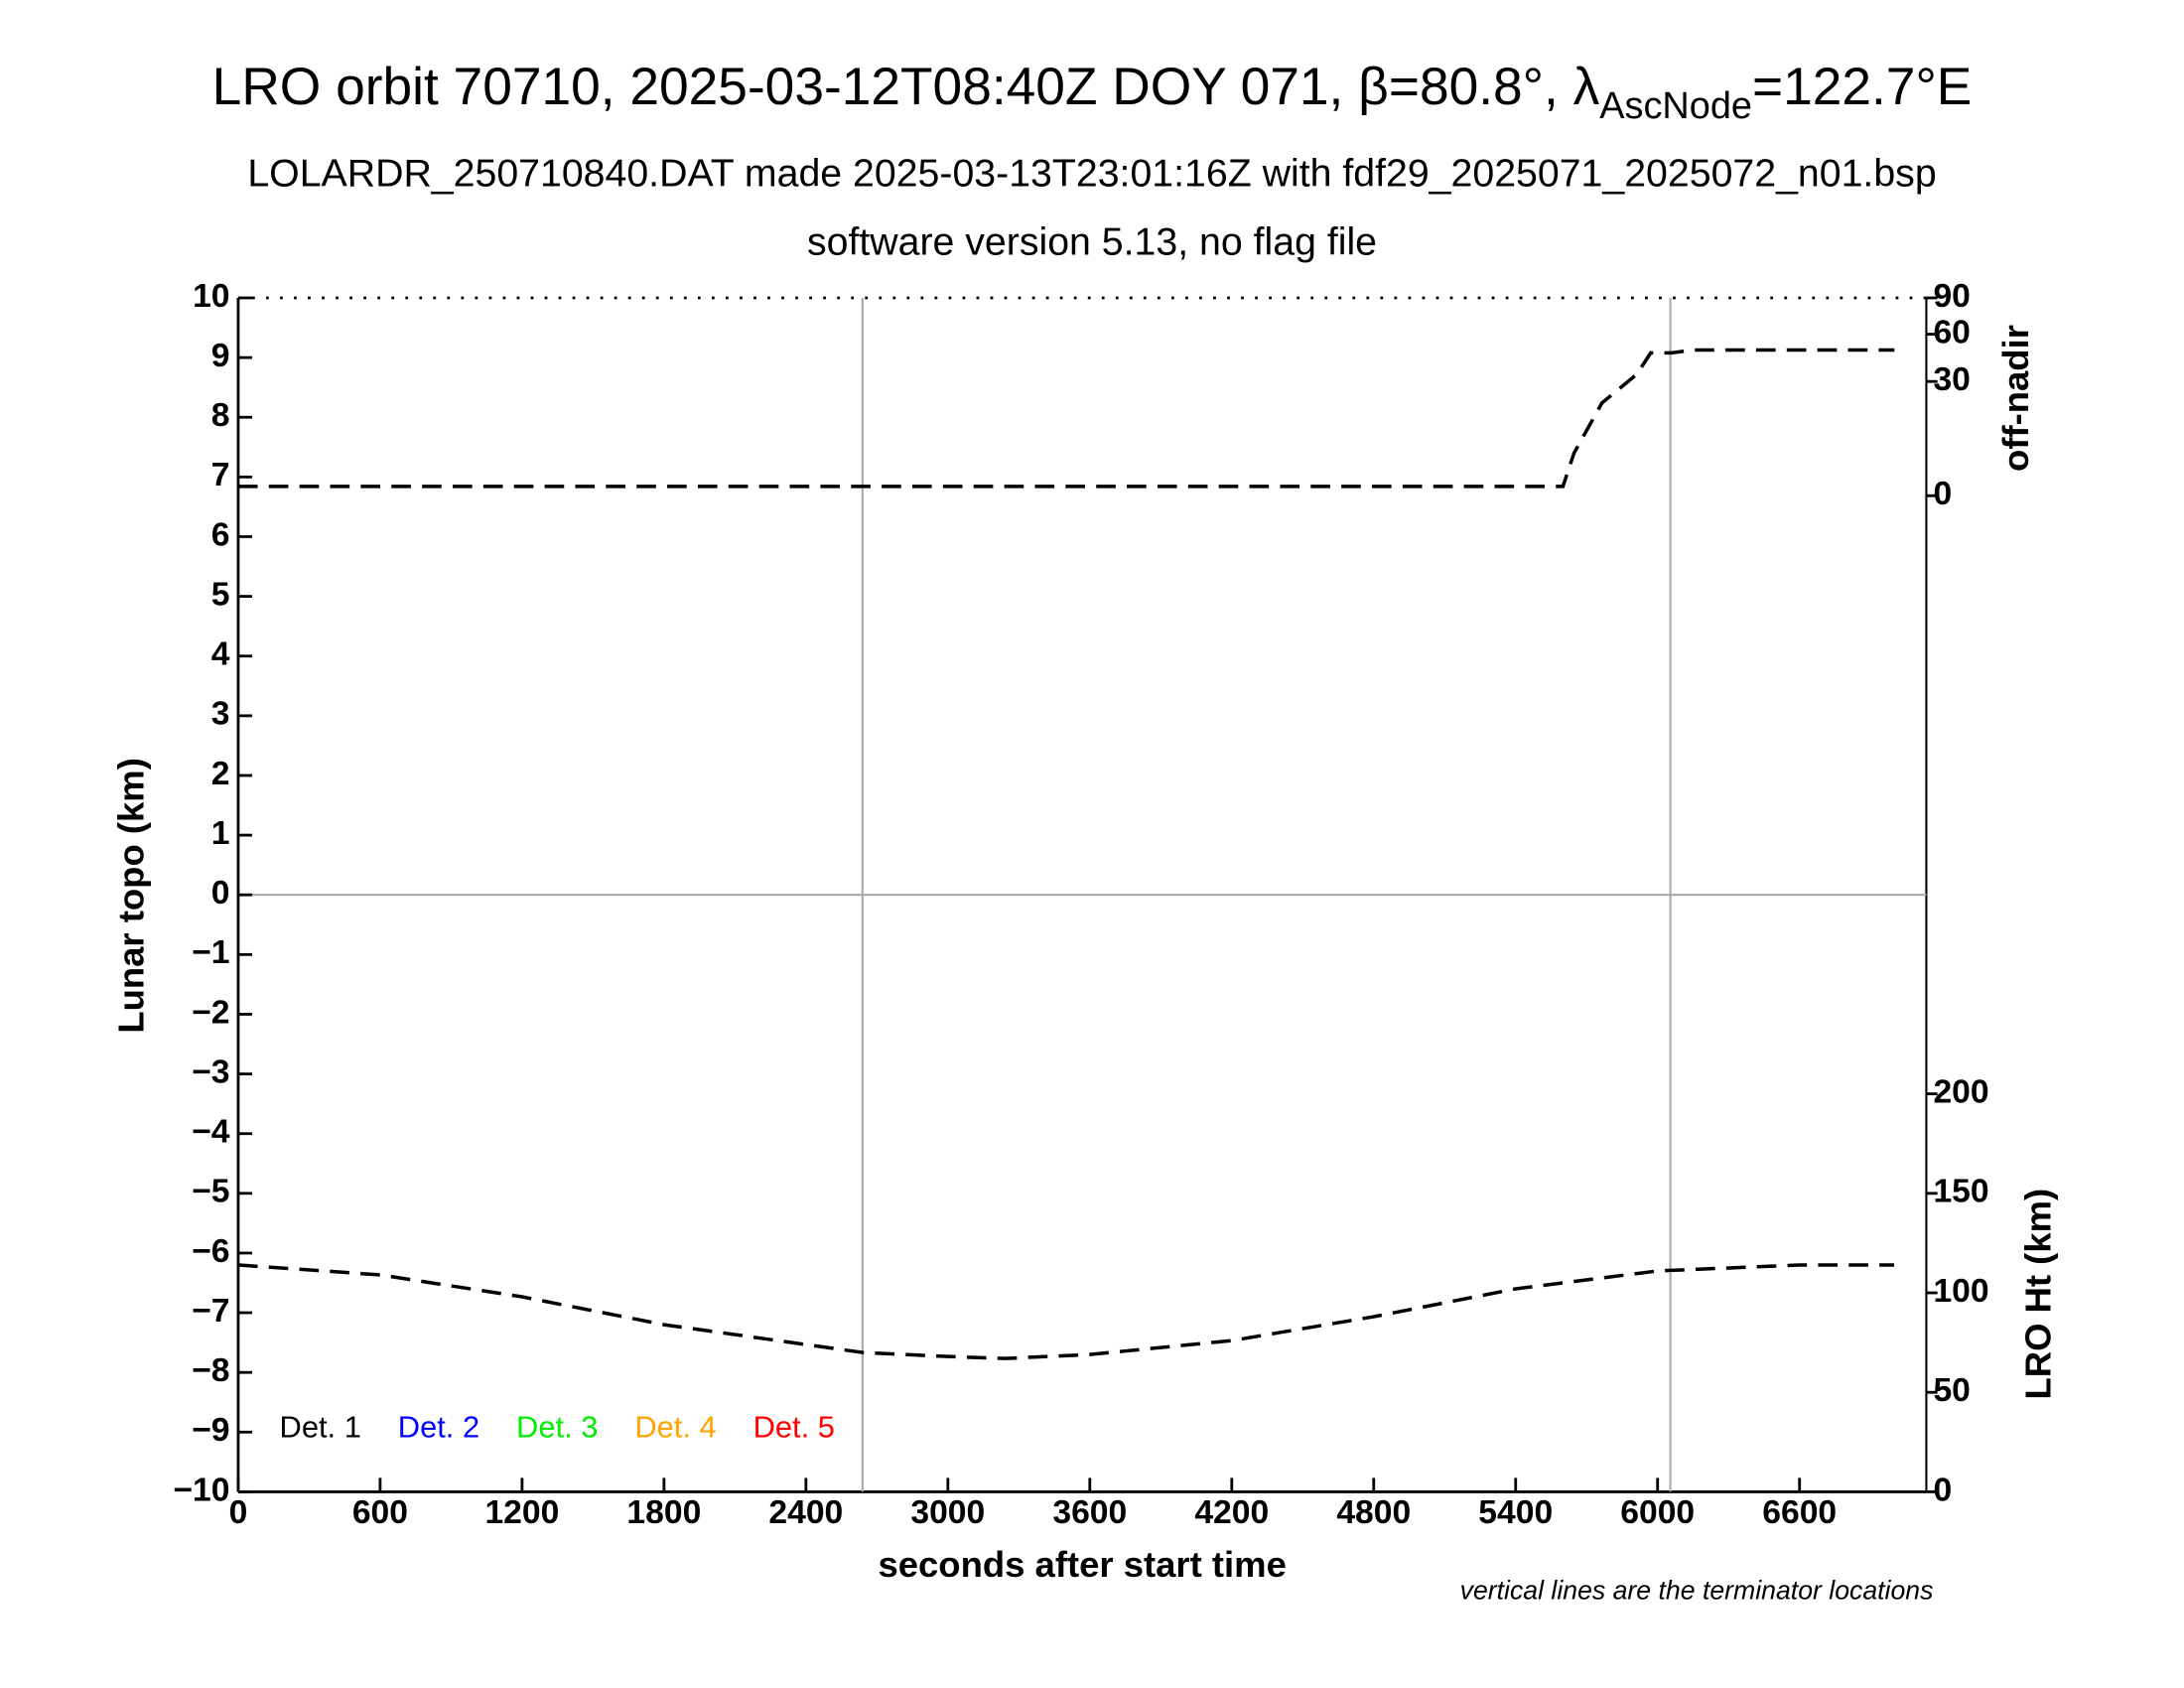 This screenshot has height=1688, width=2184. Describe the element at coordinates (210, 1430) in the screenshot. I see `y-tick-label: −9` at that location.